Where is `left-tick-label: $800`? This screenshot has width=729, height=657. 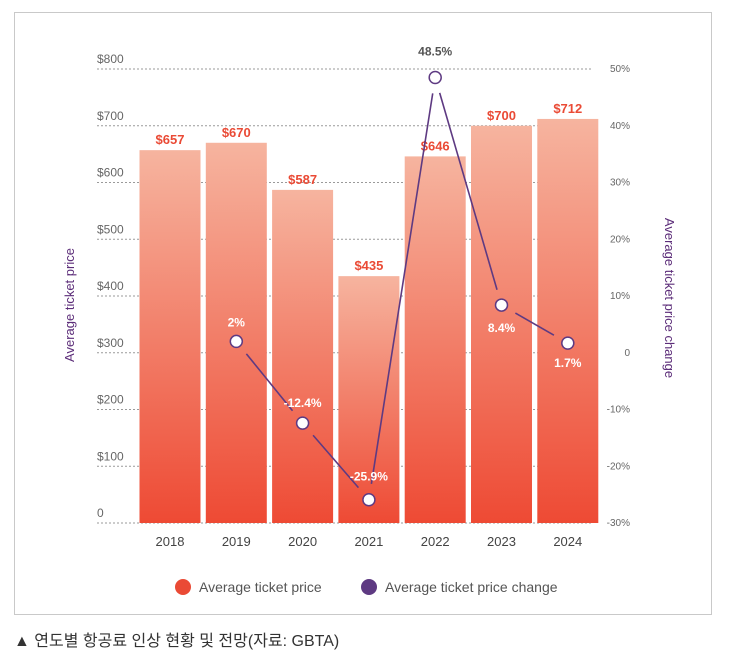 left-tick-label: $800 is located at coordinates (110, 59).